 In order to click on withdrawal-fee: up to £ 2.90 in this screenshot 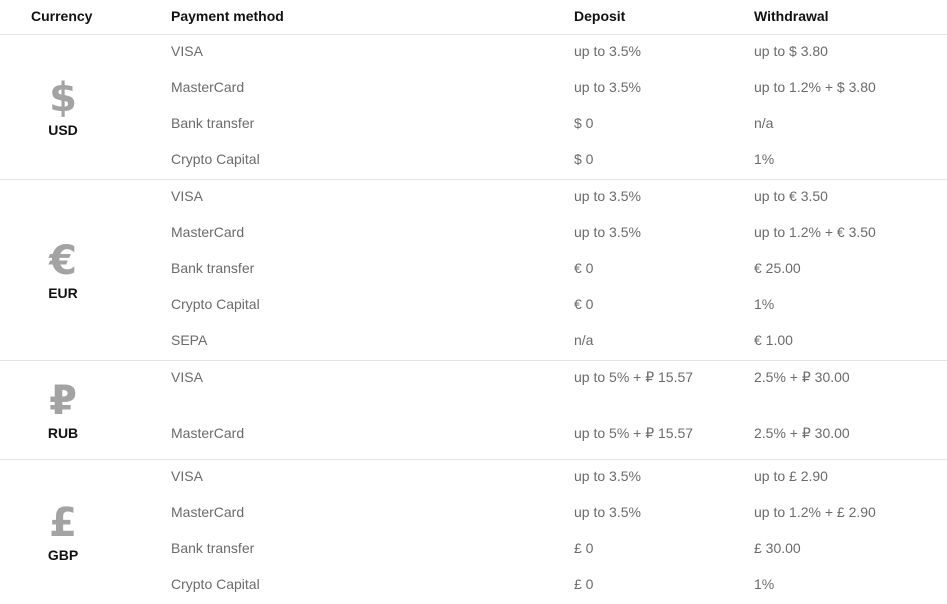, I will do `click(791, 476)`.